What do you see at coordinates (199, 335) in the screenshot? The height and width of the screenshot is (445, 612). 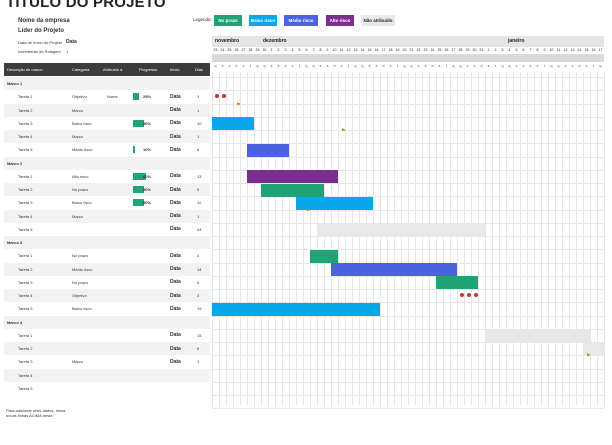 I see `row-days: 15` at bounding box center [199, 335].